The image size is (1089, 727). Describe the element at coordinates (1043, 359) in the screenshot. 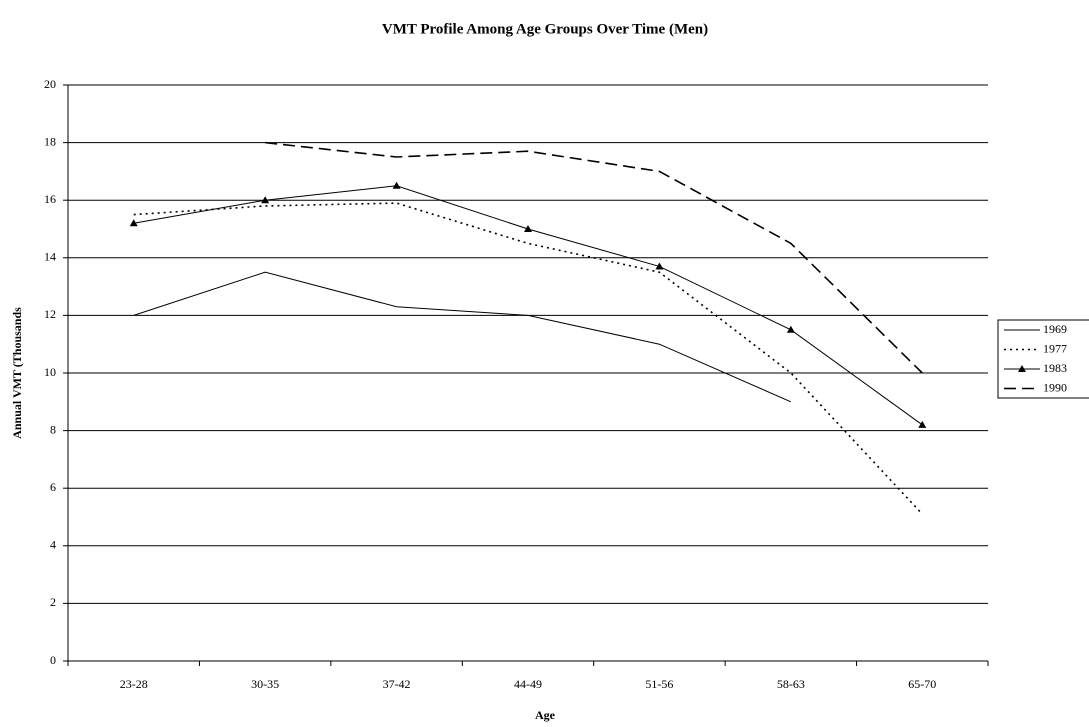

I see `legend-box` at that location.